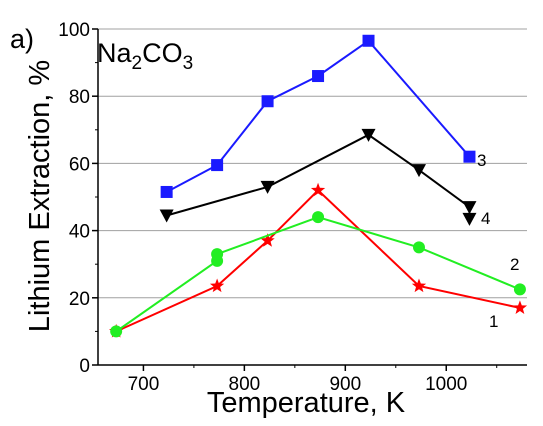 The width and height of the screenshot is (543, 426). What do you see at coordinates (188, 63) in the screenshot?
I see `compound-sub-2: 3` at bounding box center [188, 63].